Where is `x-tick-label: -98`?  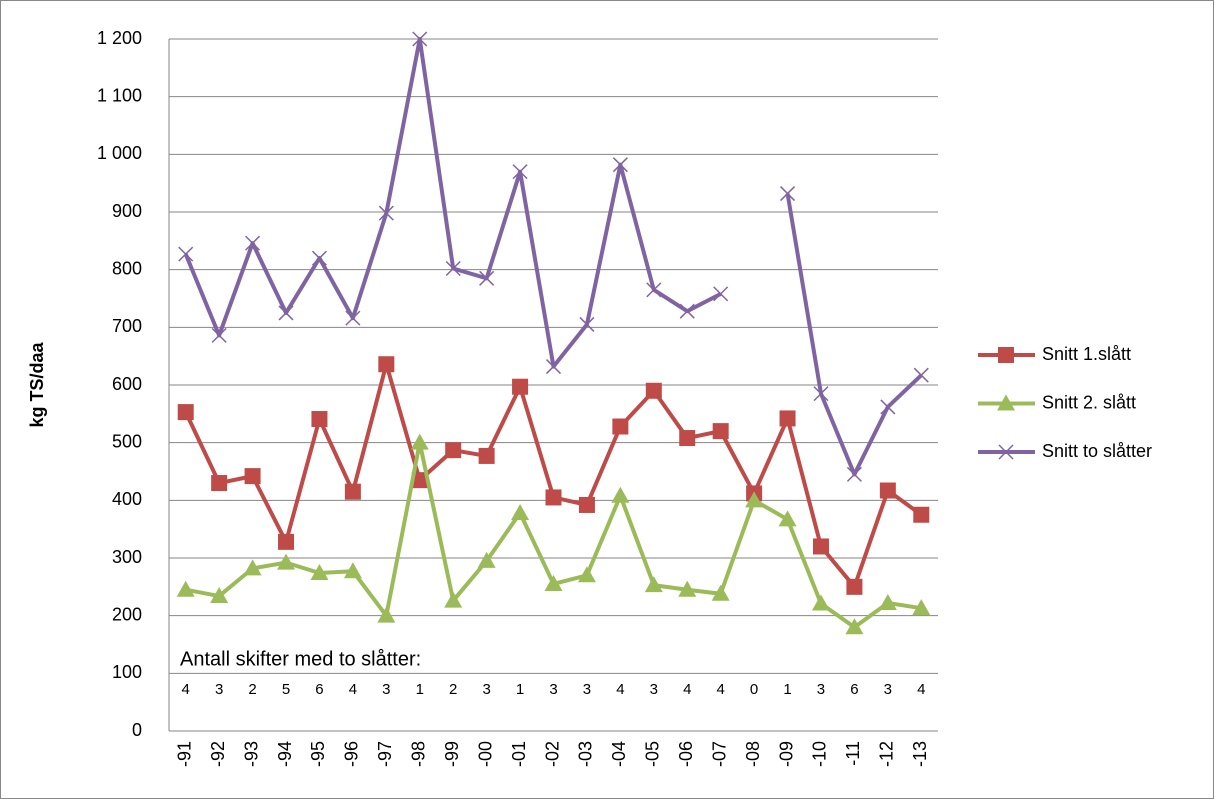
x-tick-label: -98 is located at coordinates (419, 754).